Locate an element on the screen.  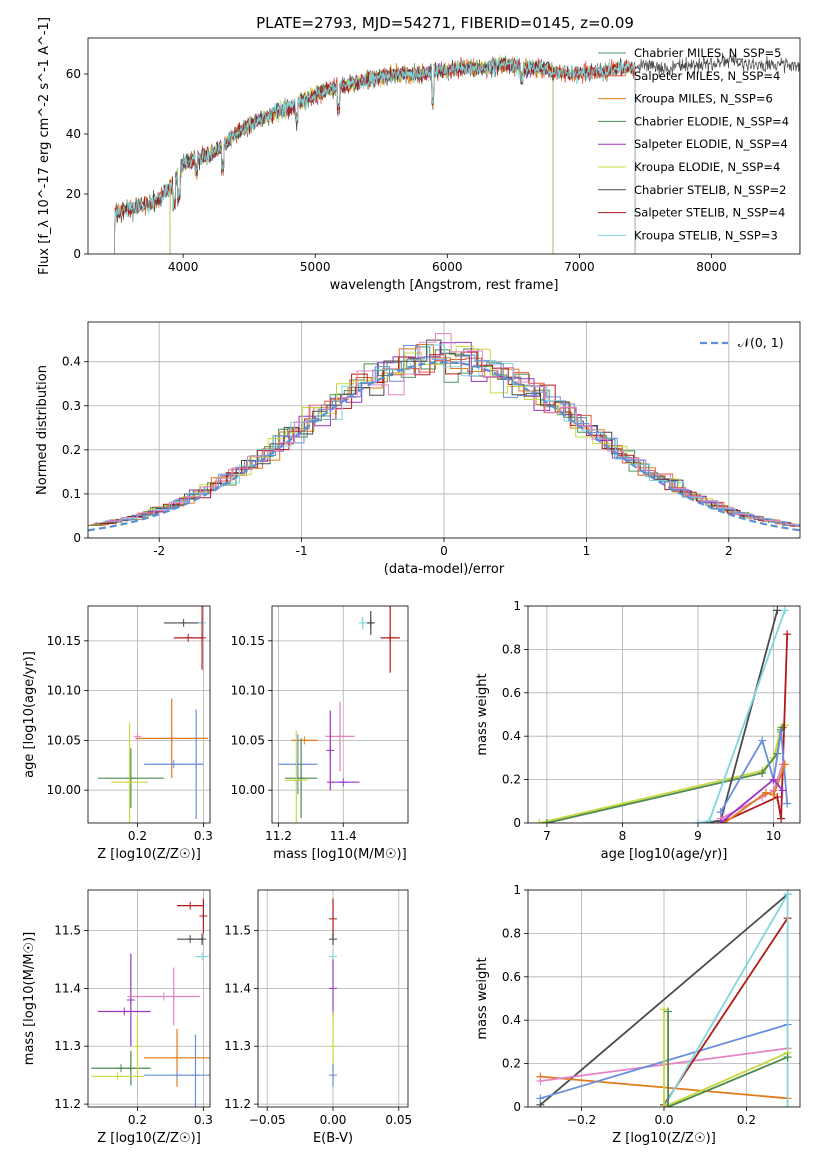
y-tick-label: 11.3 is located at coordinates (237, 1046).